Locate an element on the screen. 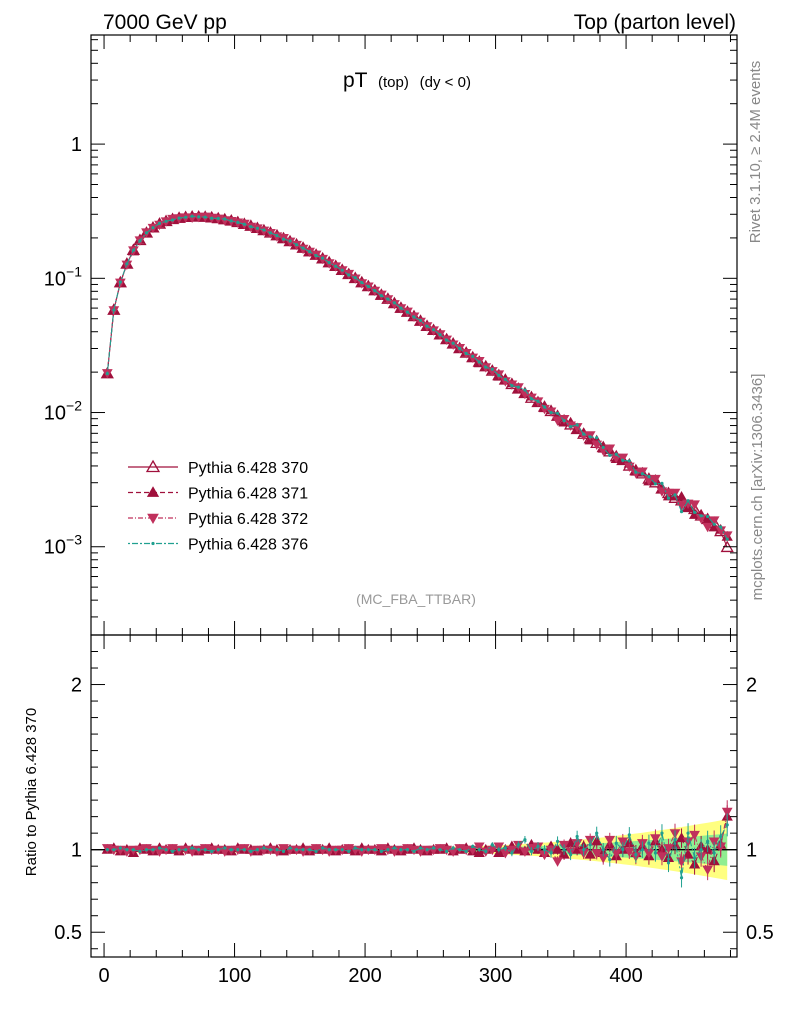  ratio-x-tick-label: 100 is located at coordinates (234, 976).